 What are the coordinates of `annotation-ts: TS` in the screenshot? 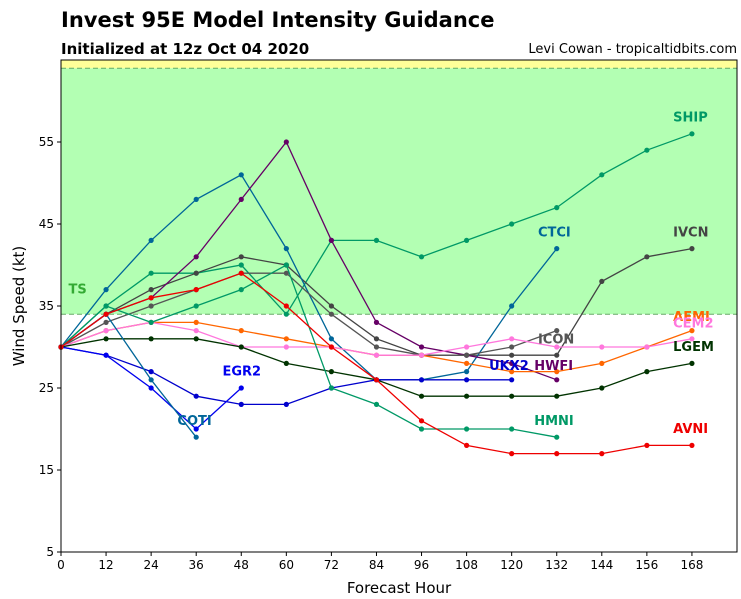 It's located at (78, 290).